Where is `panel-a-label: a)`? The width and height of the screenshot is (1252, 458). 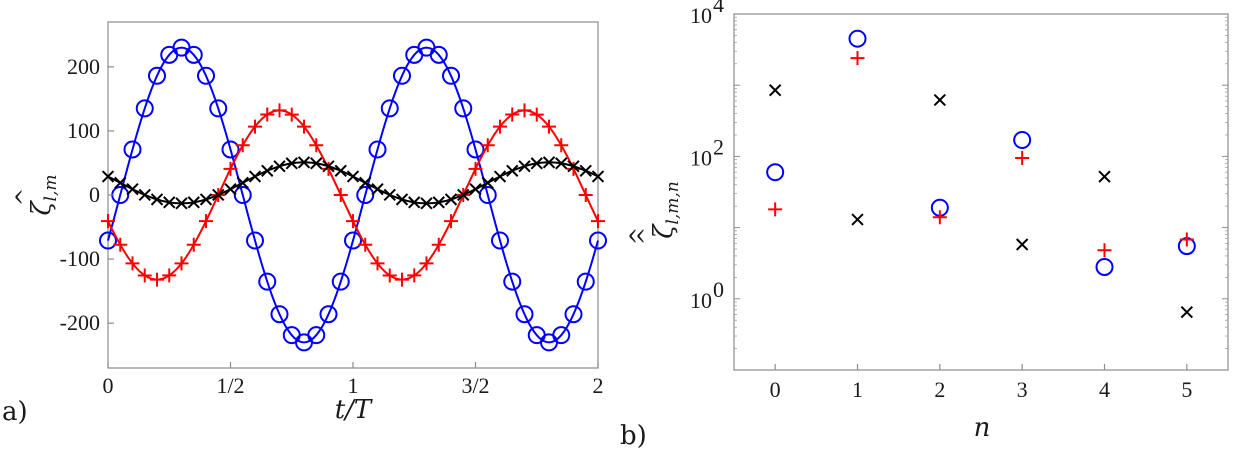 panel-a-label: a) is located at coordinates (15, 412).